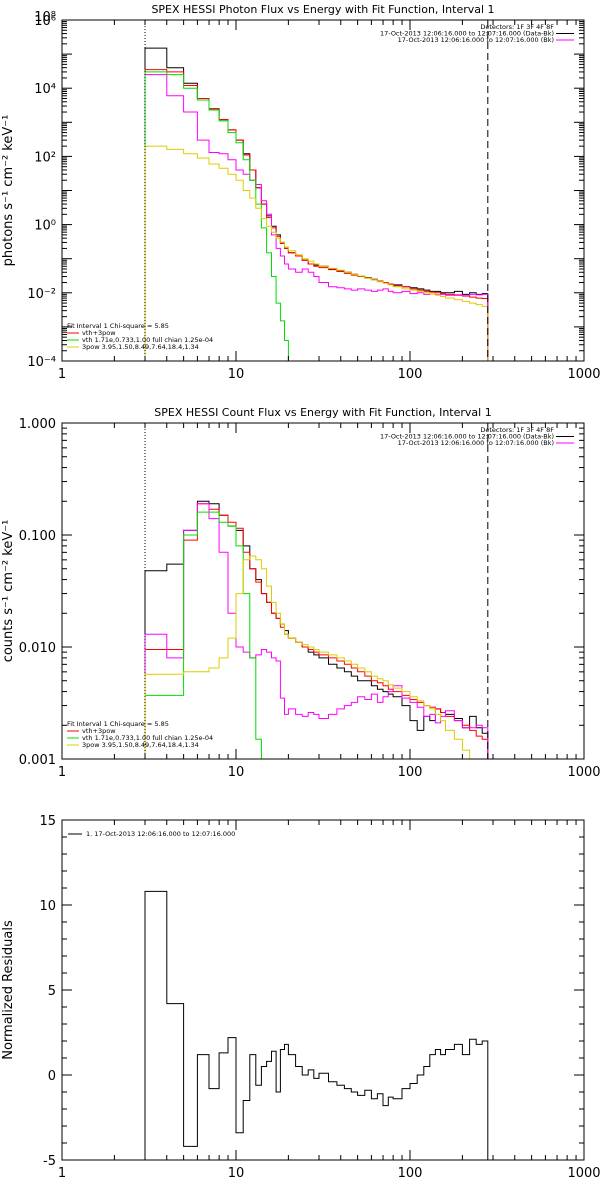 The height and width of the screenshot is (1200, 600). I want to click on y-tick-label: 5, so click(52, 991).